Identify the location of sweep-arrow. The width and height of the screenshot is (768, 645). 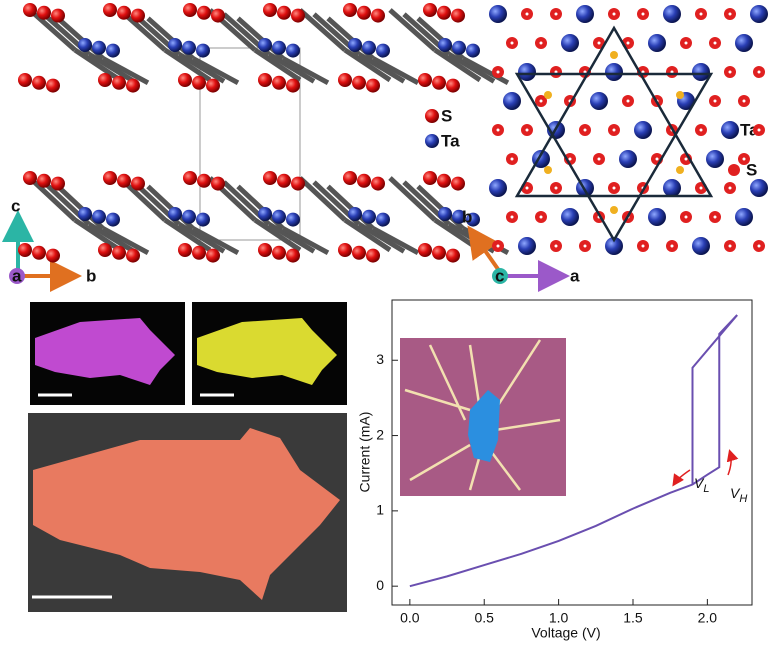
(681, 478).